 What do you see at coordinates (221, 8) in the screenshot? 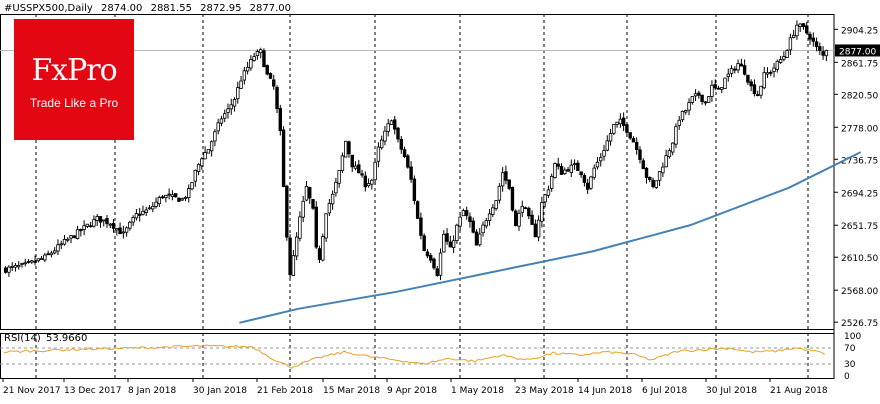
I see `low-value: 2872.95` at bounding box center [221, 8].